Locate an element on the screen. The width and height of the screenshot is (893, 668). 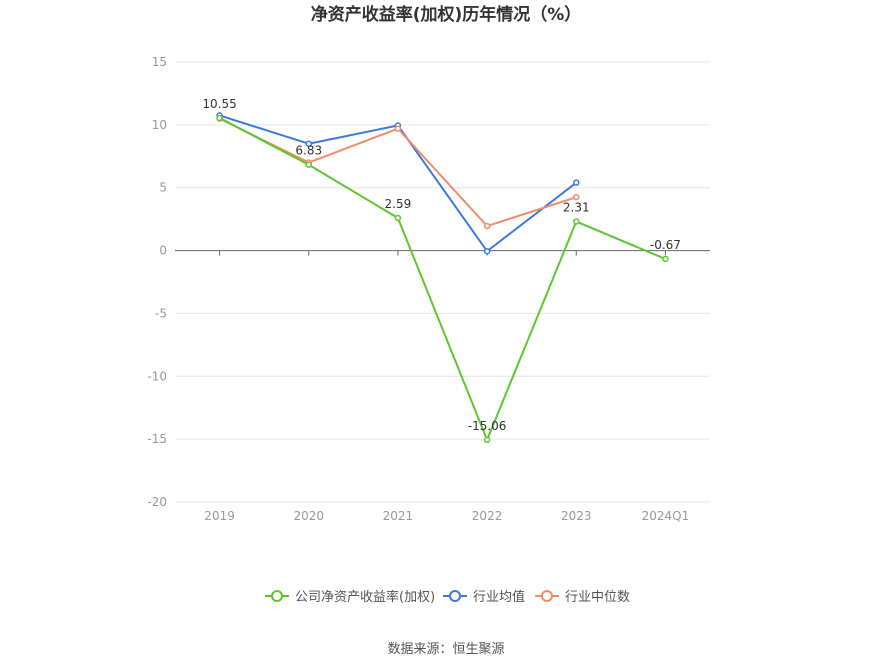
legend-item: 公司净资产收益率(加权) is located at coordinates (350, 597).